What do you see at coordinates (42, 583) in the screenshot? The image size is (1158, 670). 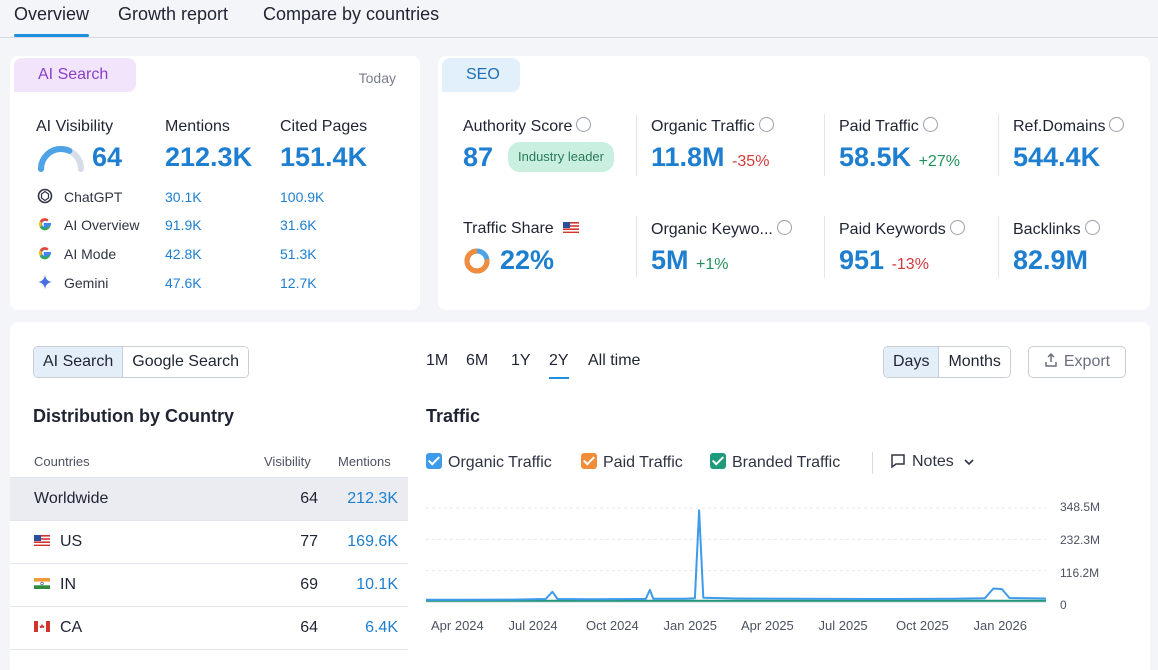 I see `in-flag-icon` at bounding box center [42, 583].